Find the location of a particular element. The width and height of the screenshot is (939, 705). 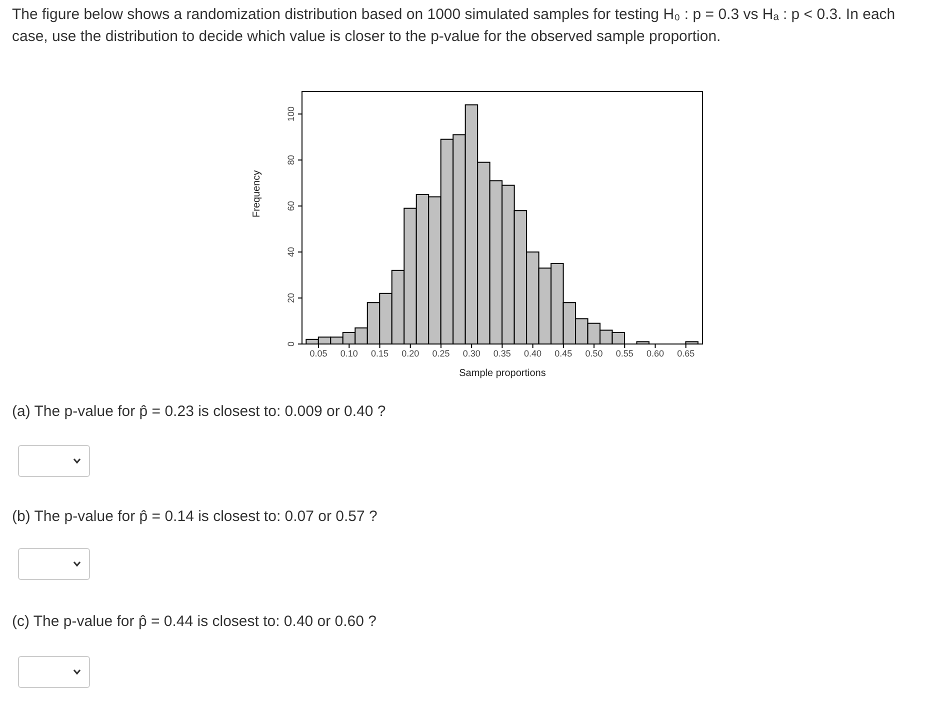

x-tick-label: 0.55 is located at coordinates (625, 353).